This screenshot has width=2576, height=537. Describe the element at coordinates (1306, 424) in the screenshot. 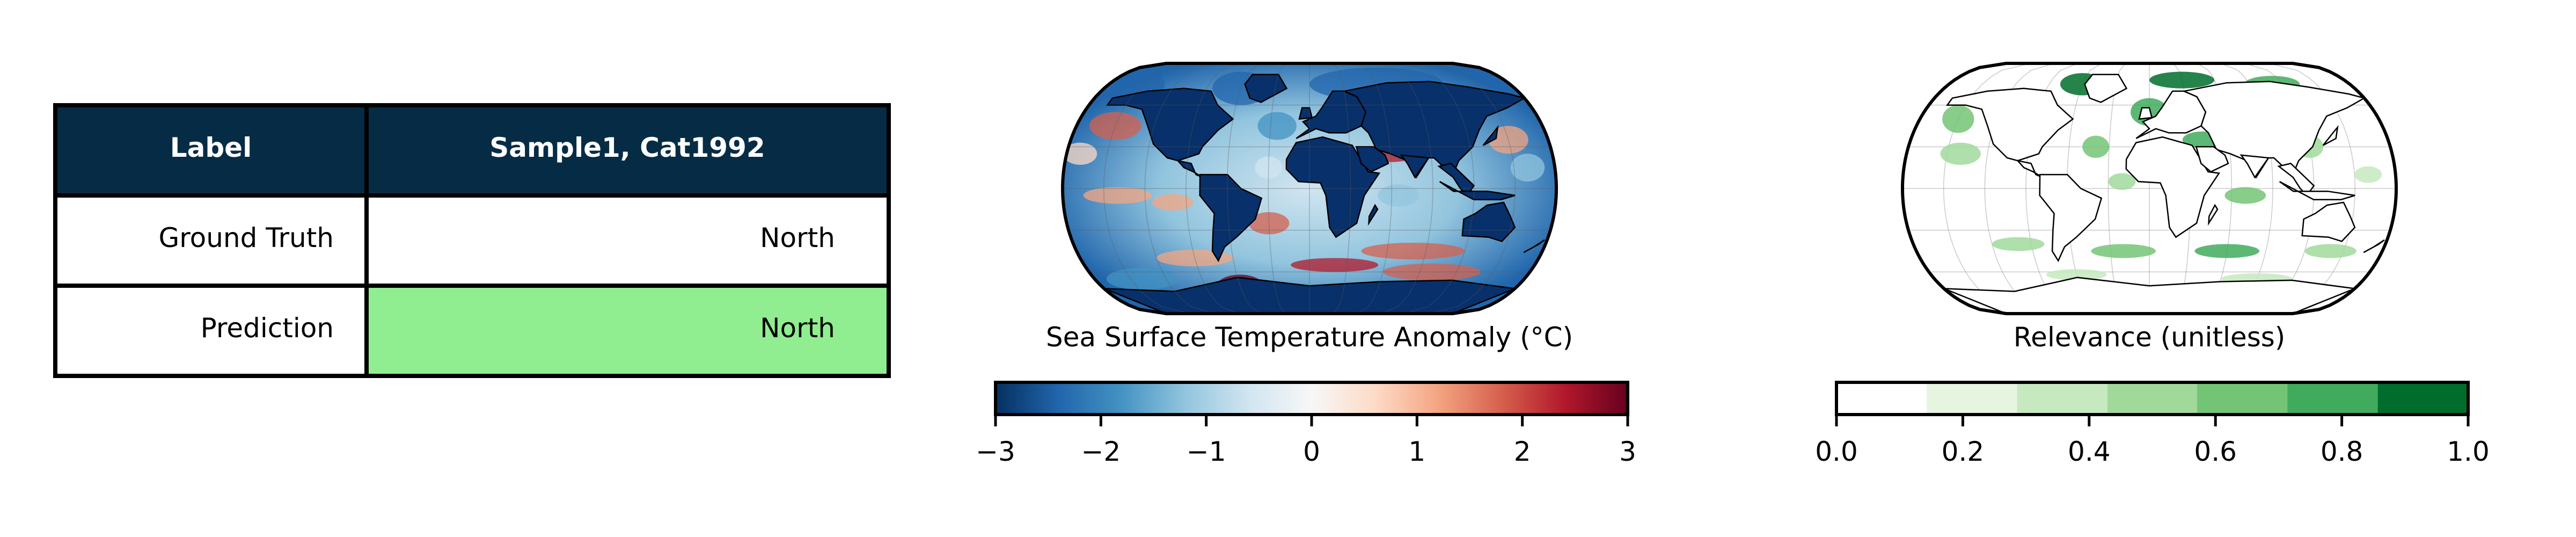

I see `sst-colorbar: −3 −2 −1 0 1 2 3` at that location.